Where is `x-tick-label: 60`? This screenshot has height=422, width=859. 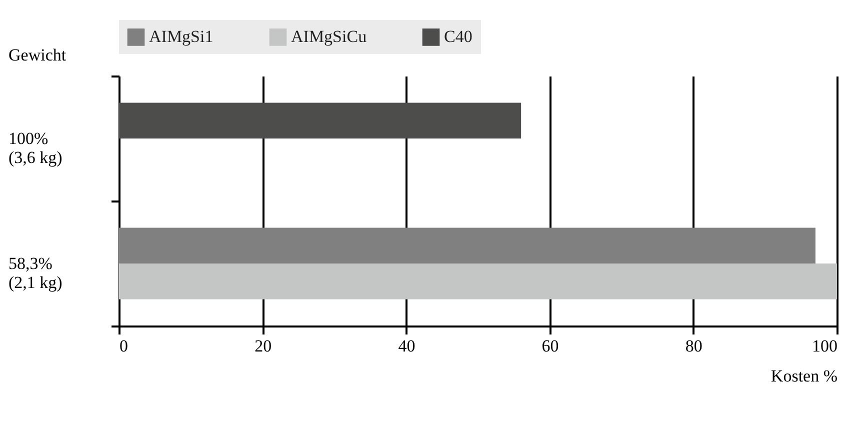
x-tick-label: 60 is located at coordinates (550, 346).